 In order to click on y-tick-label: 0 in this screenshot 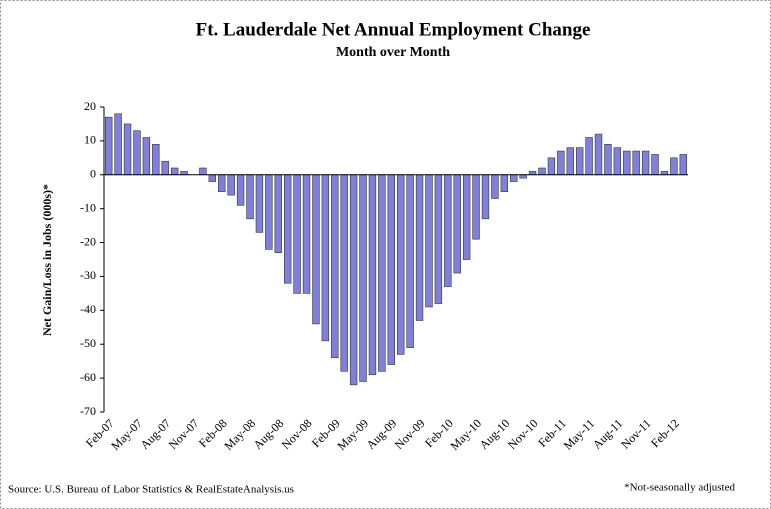, I will do `click(93, 174)`.